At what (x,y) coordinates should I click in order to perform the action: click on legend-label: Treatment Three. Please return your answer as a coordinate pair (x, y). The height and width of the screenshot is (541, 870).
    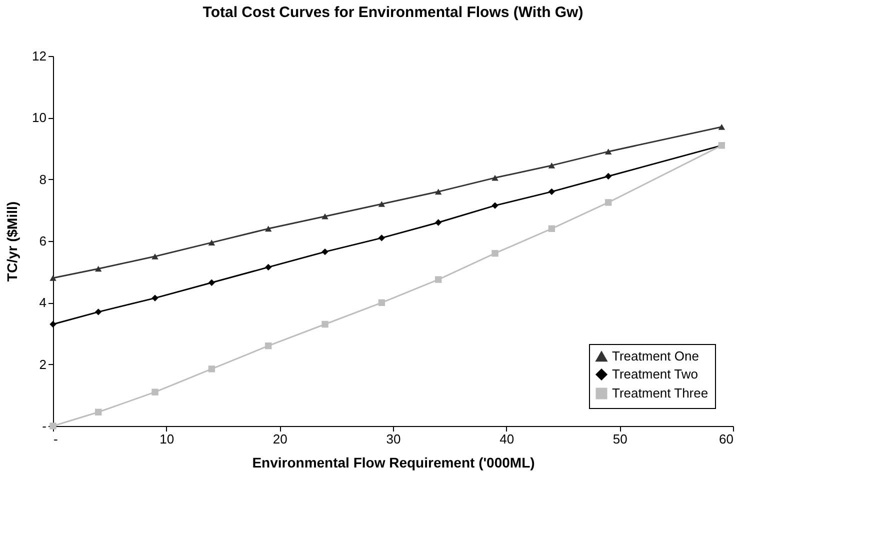
    Looking at the image, I should click on (660, 393).